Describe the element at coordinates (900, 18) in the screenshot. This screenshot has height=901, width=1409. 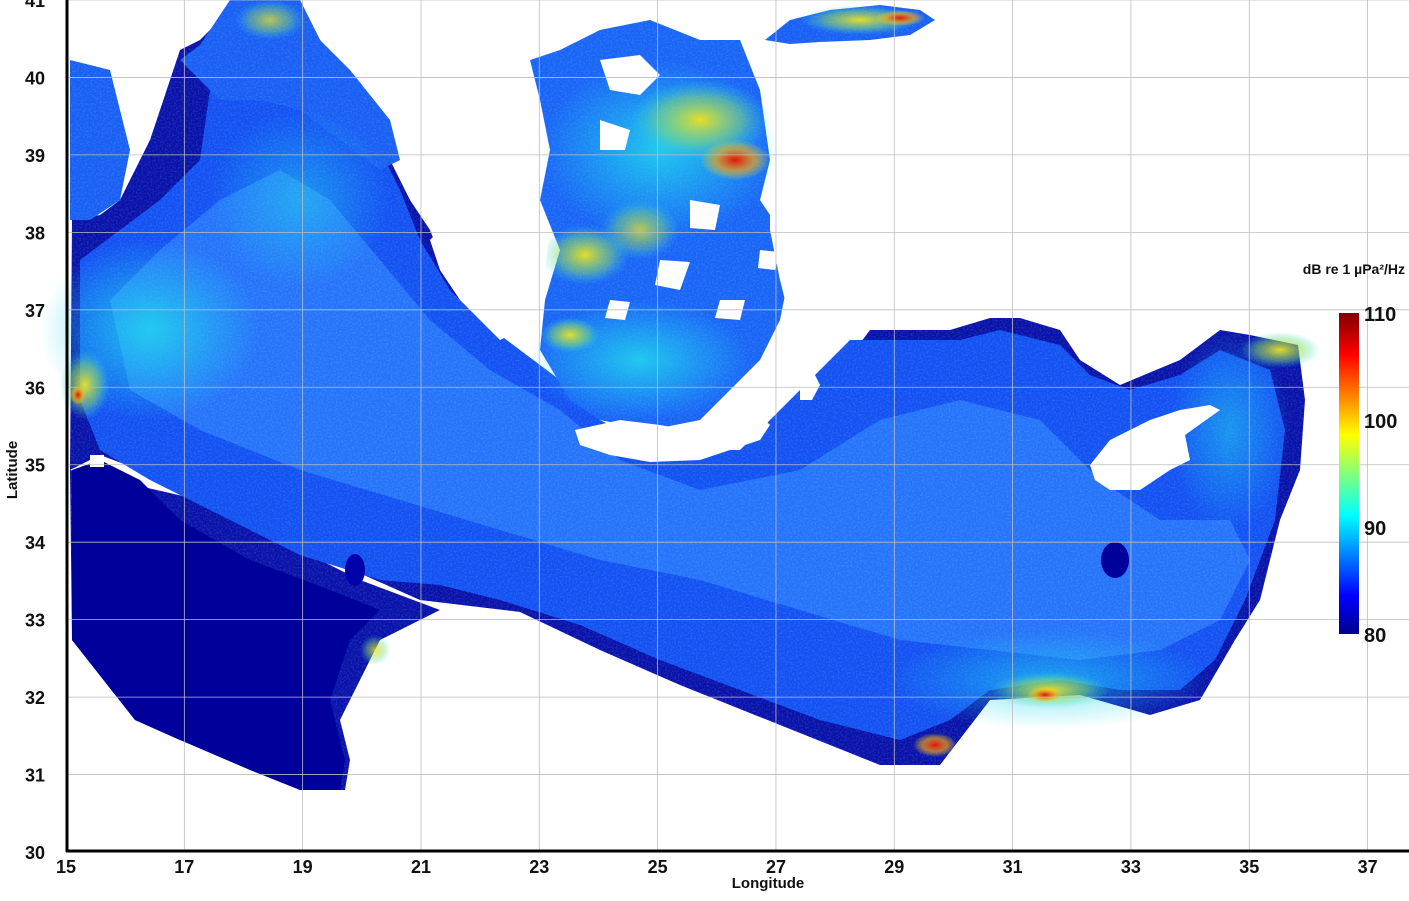
I see `hotspot-marmara-east` at that location.